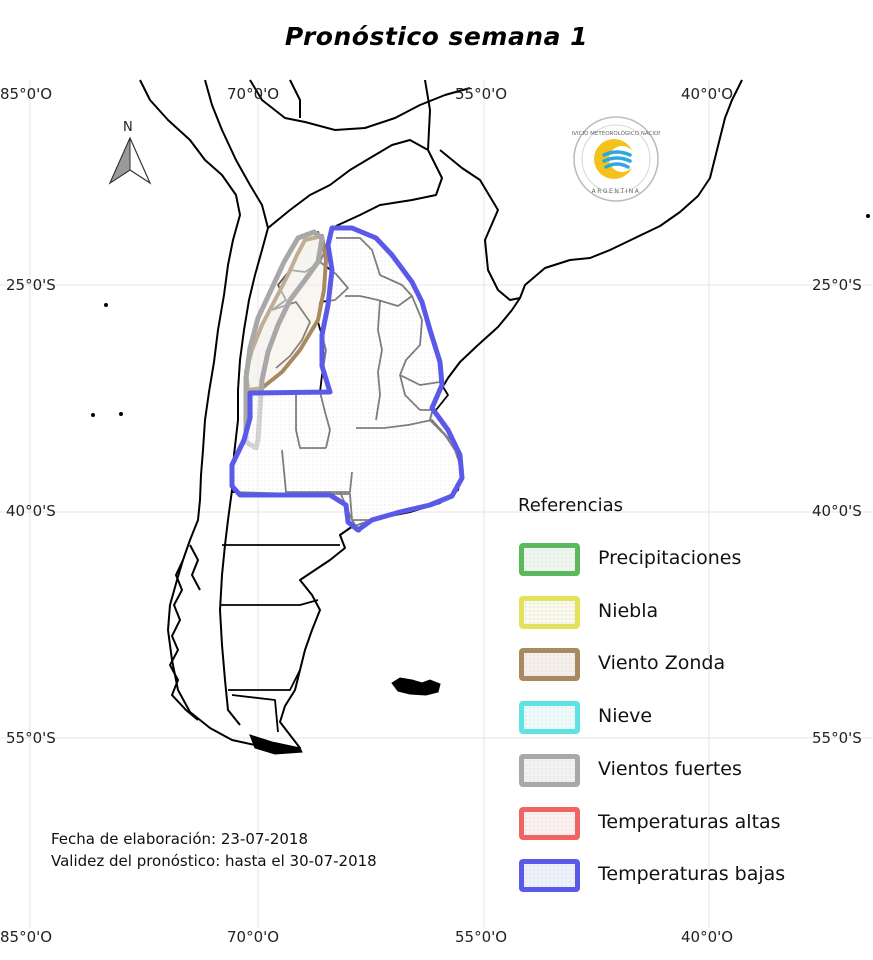  Describe the element at coordinates (707, 94) in the screenshot. I see `lon-tick-top: 40°0'O` at that location.